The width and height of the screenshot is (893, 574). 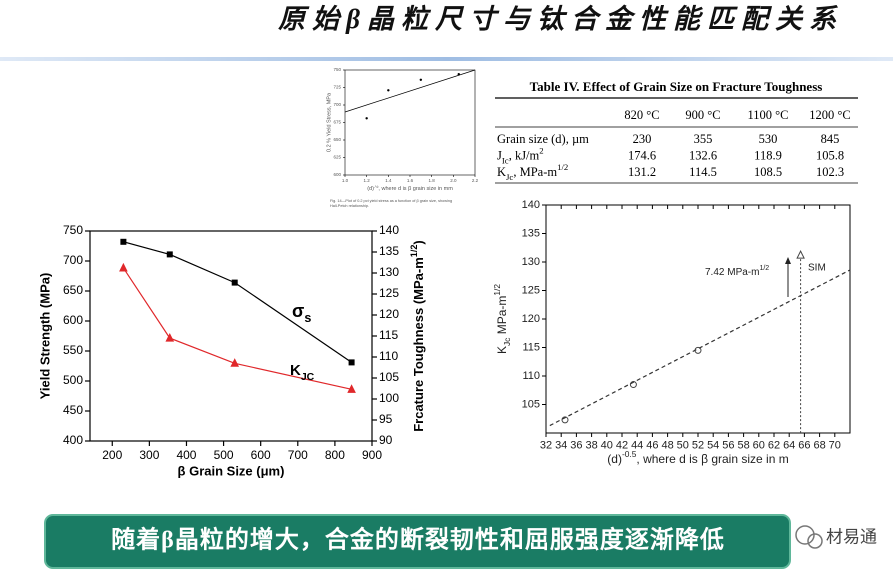 I want to click on table-row-label-part: 1/2, so click(x=562, y=167).